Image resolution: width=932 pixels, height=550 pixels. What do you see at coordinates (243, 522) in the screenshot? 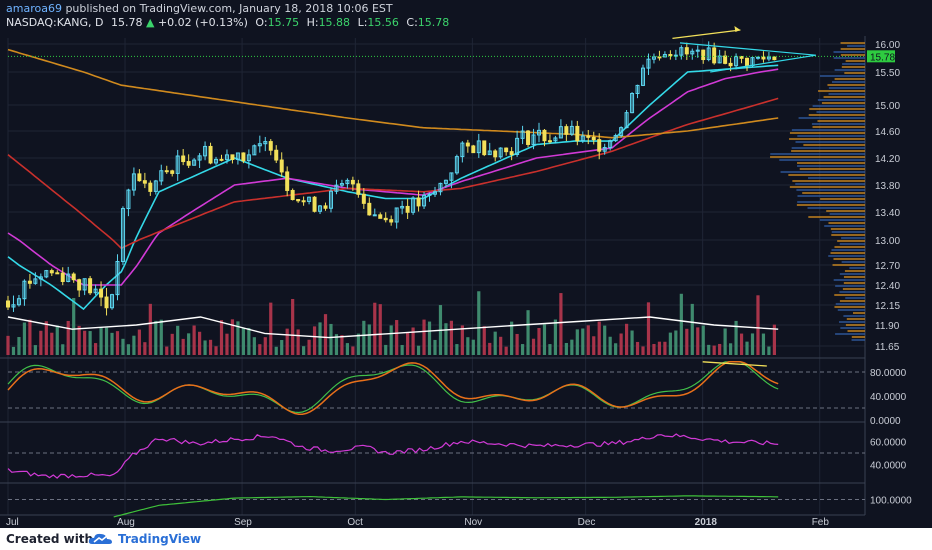
I see `time-tick-label: Sep` at bounding box center [243, 522].